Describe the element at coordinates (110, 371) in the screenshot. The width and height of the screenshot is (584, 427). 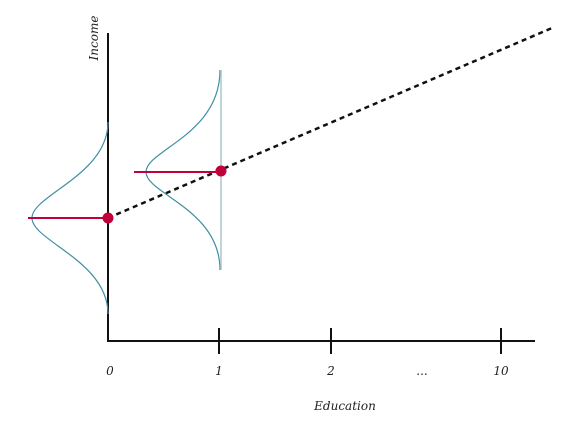
I see `x-tick-label-0: 0` at that location.